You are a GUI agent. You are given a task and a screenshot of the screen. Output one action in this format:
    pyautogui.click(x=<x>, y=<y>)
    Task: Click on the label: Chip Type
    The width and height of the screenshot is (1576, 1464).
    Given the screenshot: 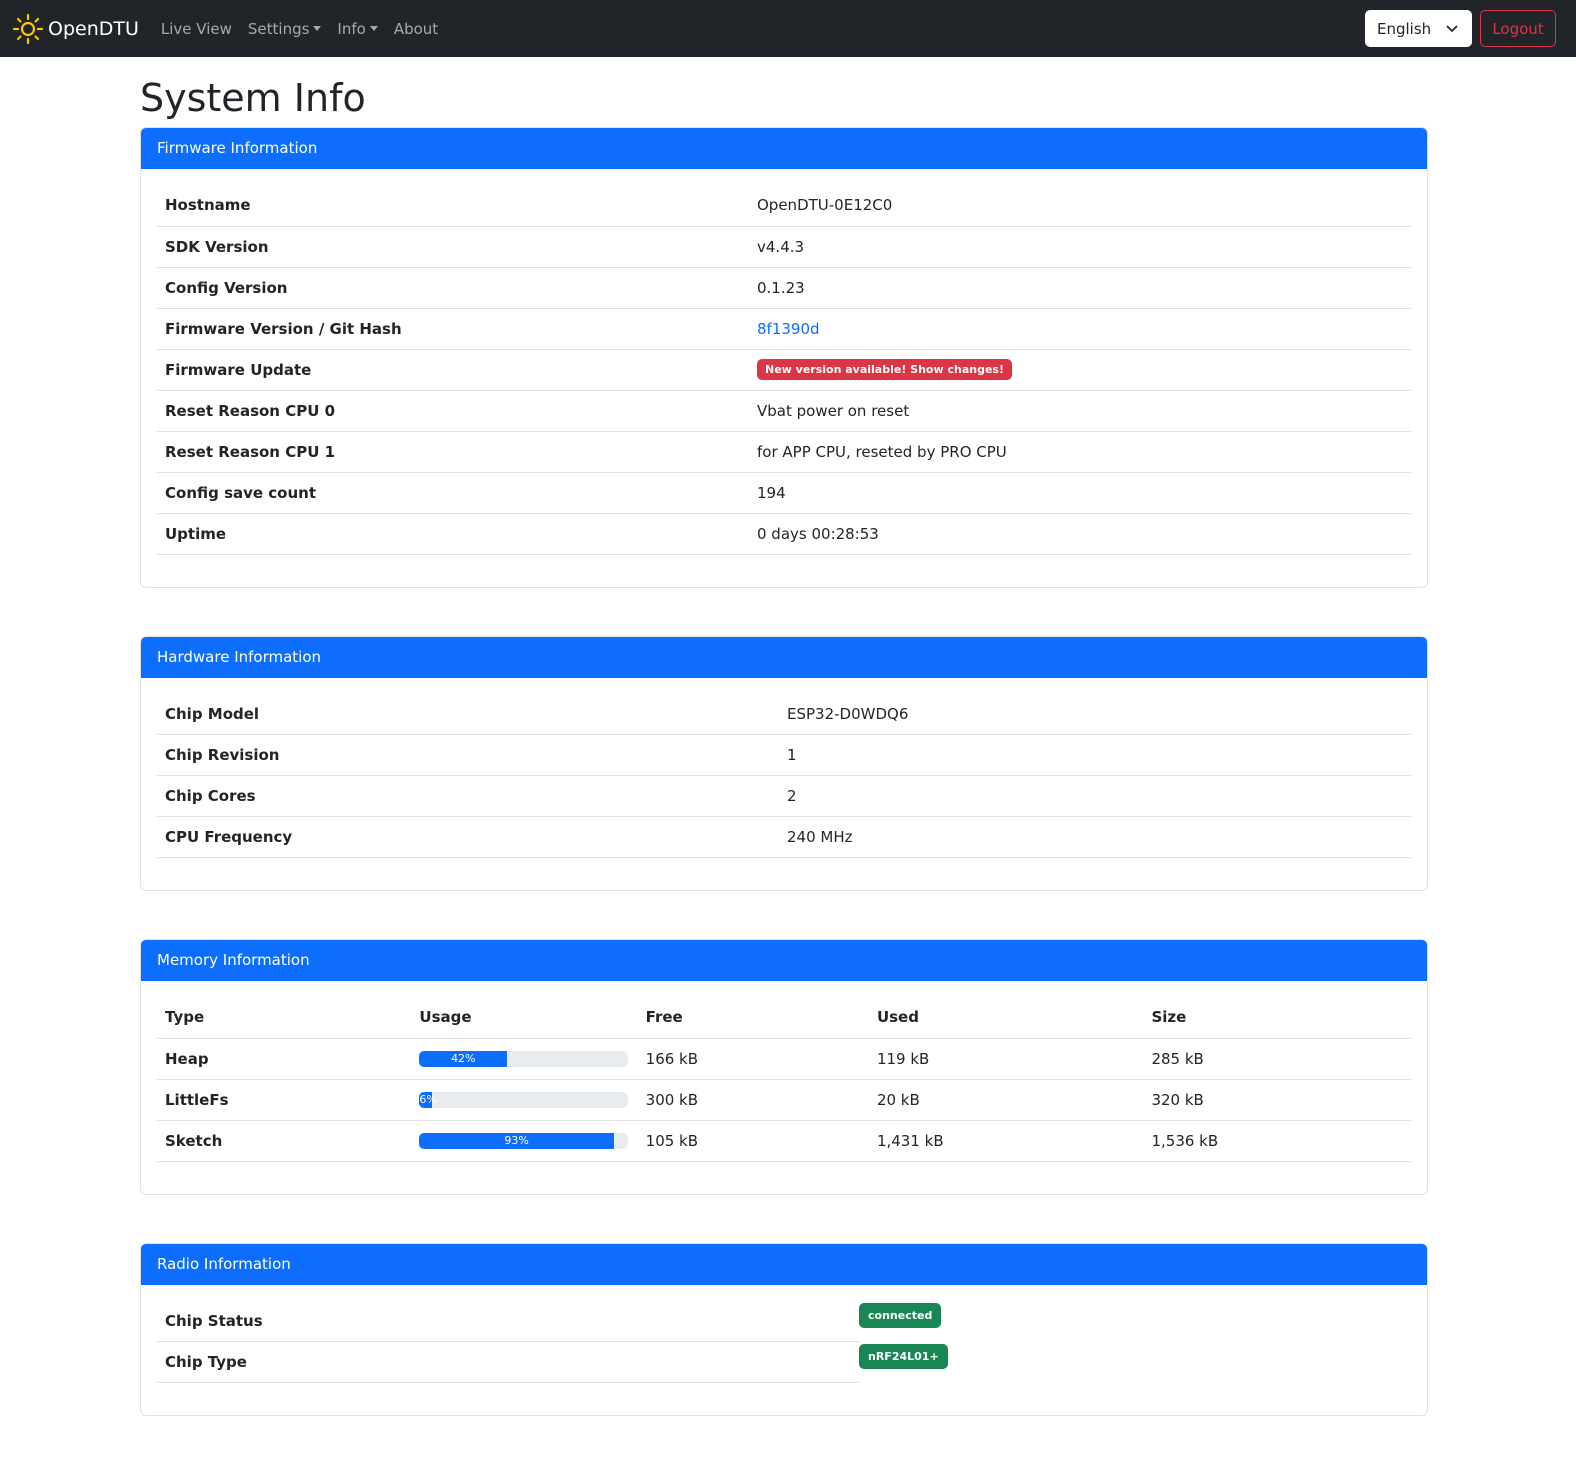 What is the action you would take?
    pyautogui.click(x=508, y=1362)
    